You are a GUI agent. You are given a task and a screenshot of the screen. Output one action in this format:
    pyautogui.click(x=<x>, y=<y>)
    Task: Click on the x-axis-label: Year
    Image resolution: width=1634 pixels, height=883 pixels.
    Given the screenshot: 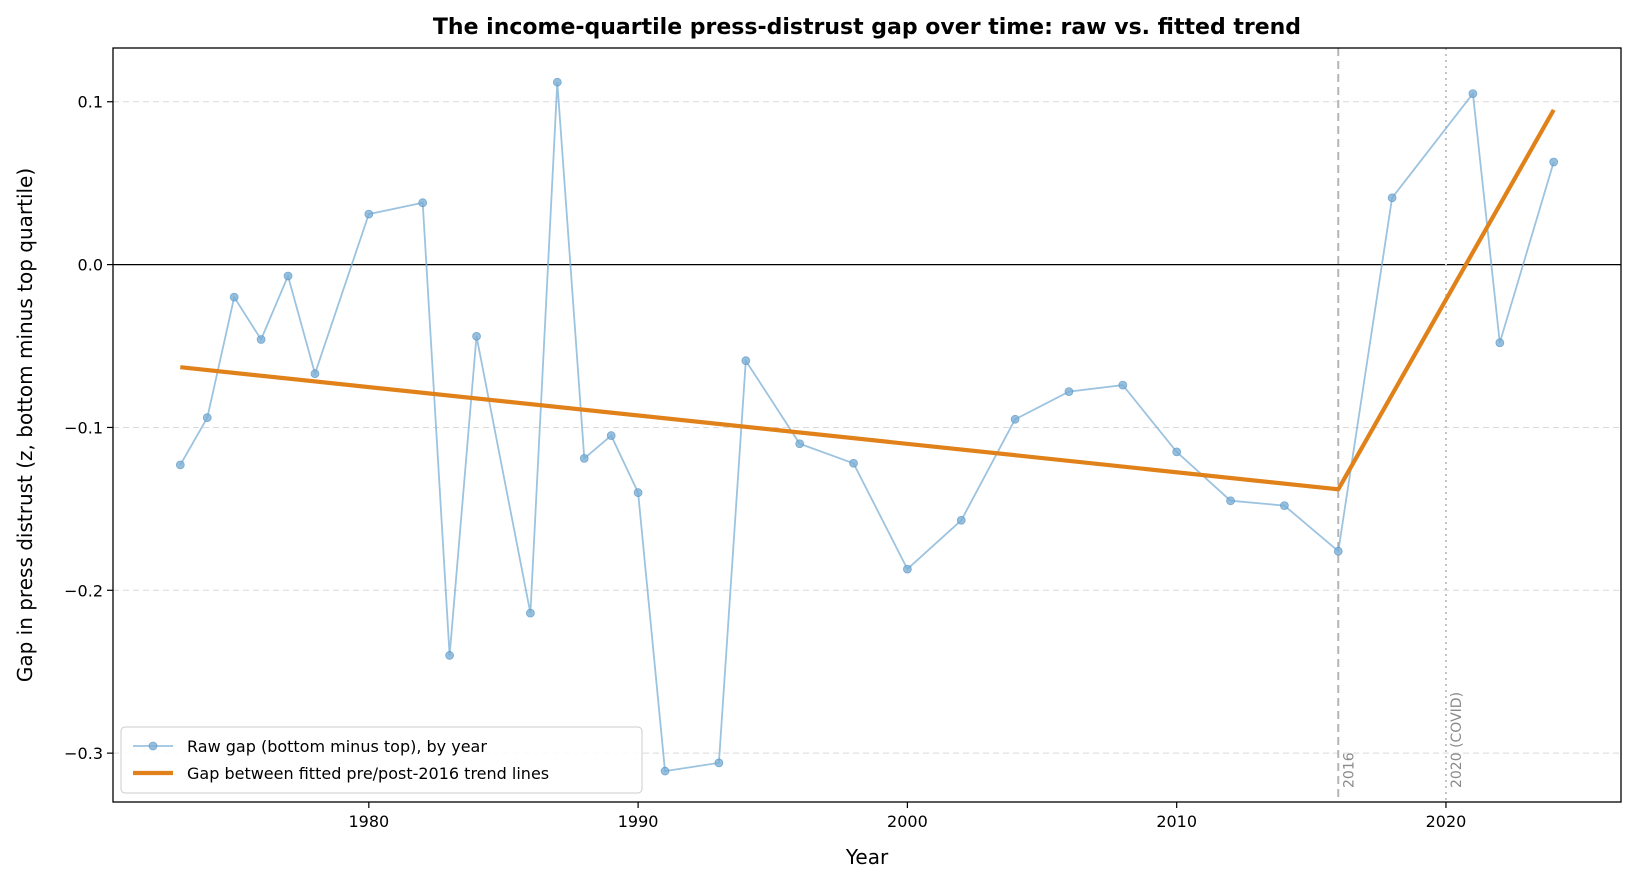 What is the action you would take?
    pyautogui.click(x=867, y=857)
    